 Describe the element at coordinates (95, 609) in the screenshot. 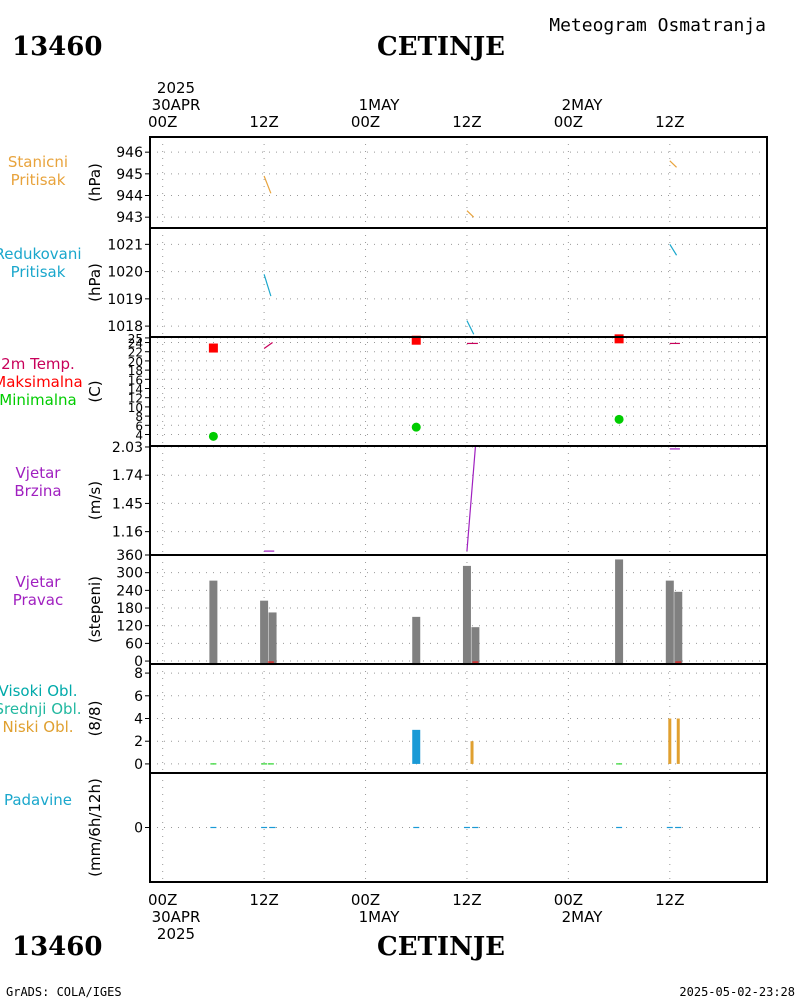

I see `unit-label-pravac: (stepeni)` at that location.